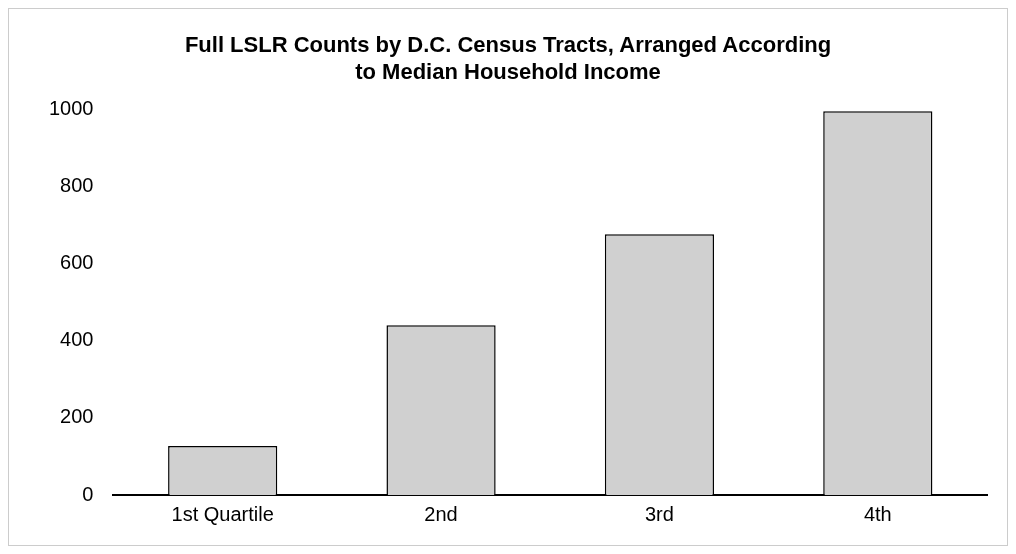 The width and height of the screenshot is (1016, 554). What do you see at coordinates (77, 339) in the screenshot?
I see `y-tick-label: 400` at bounding box center [77, 339].